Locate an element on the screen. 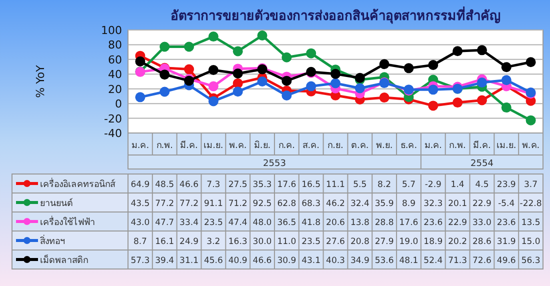 This screenshot has width=550, height=286. legend-label: เม็ดพลาสติก is located at coordinates (64, 259).